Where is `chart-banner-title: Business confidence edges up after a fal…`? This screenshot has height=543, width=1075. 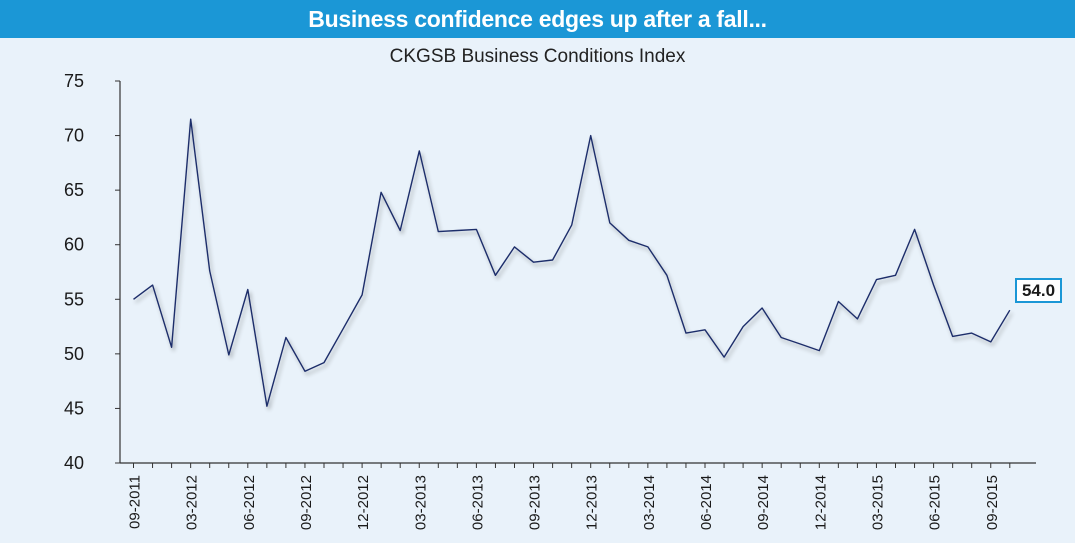
chart-banner-title: Business confidence edges up after a fal… is located at coordinates (537, 19).